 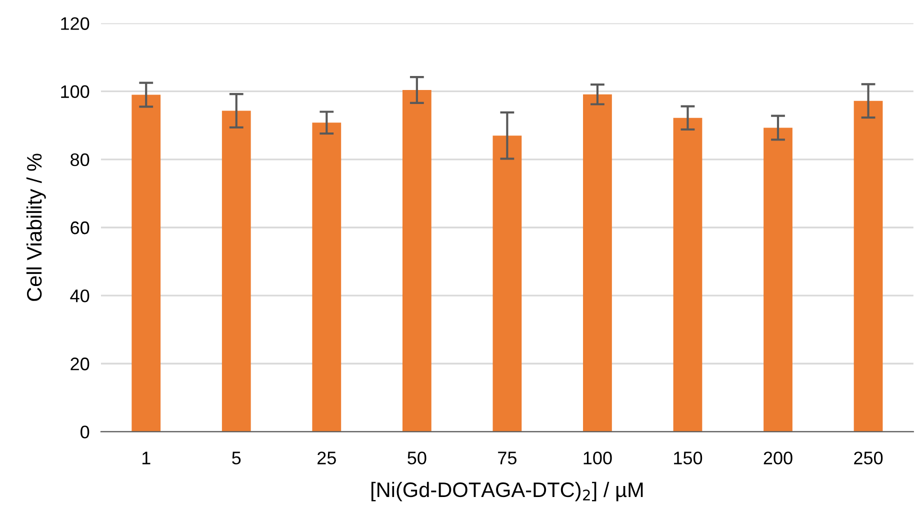 I want to click on x-tick-label: 250, so click(x=868, y=458).